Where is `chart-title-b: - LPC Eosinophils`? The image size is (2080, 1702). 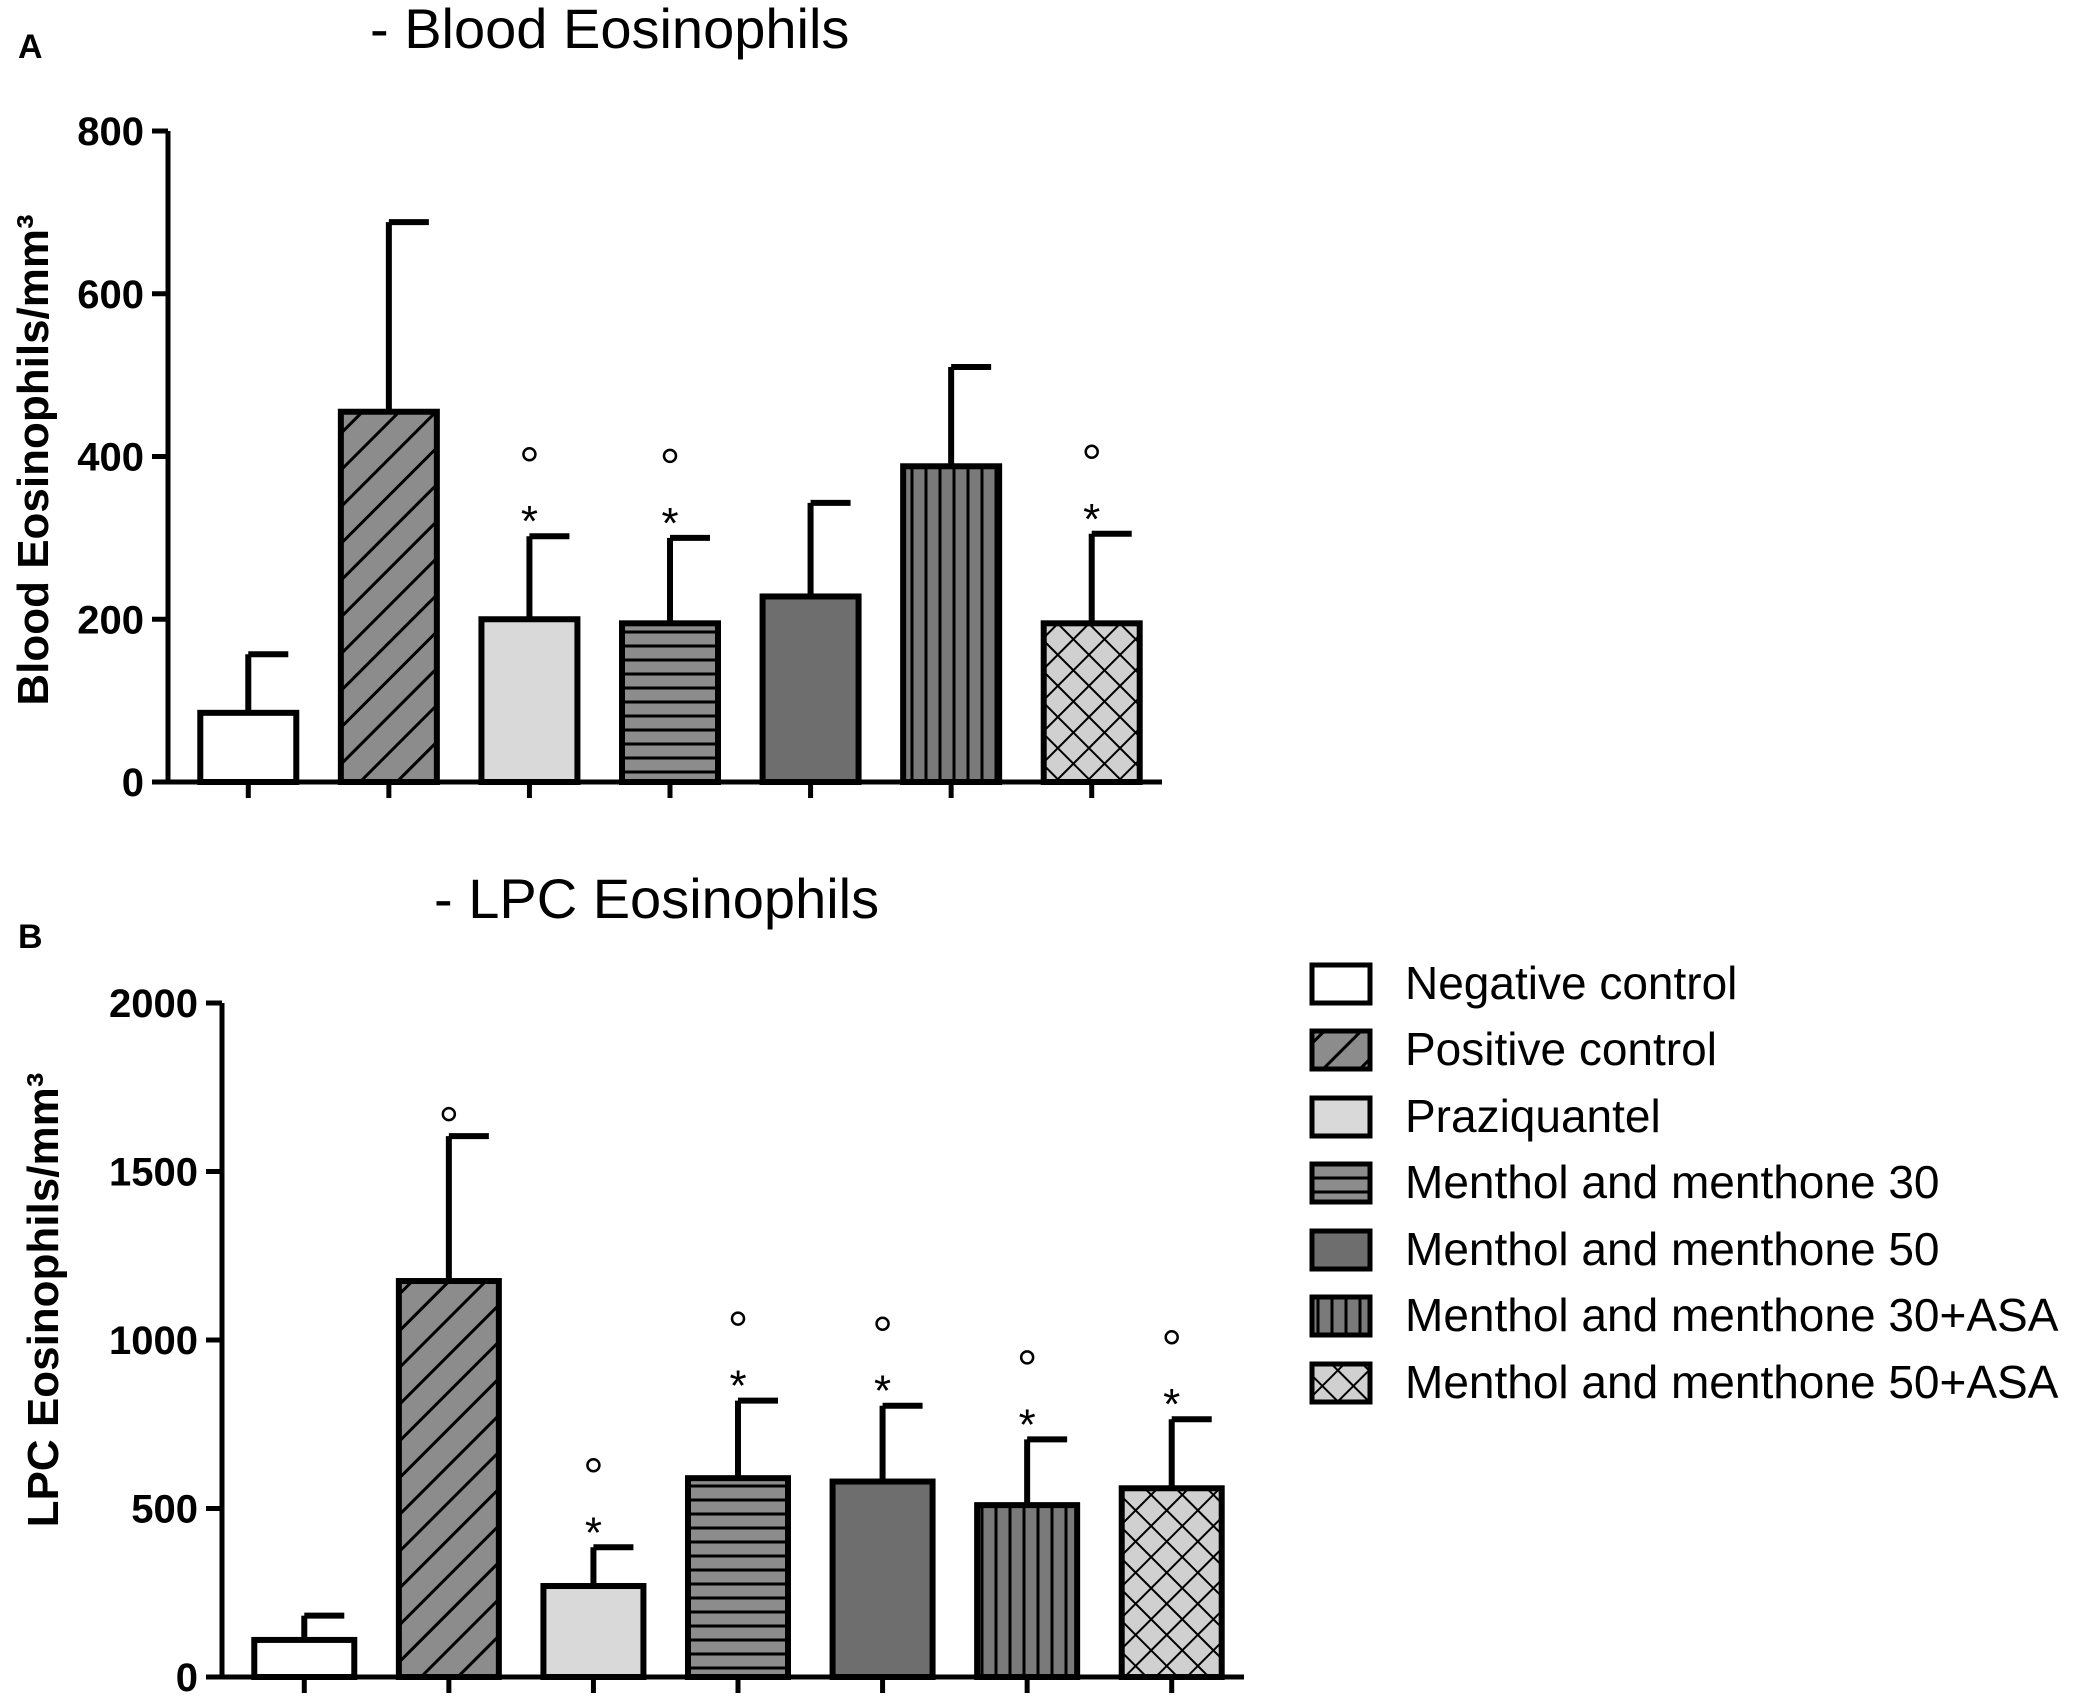
chart-title-b: - LPC Eosinophils is located at coordinates (656, 898).